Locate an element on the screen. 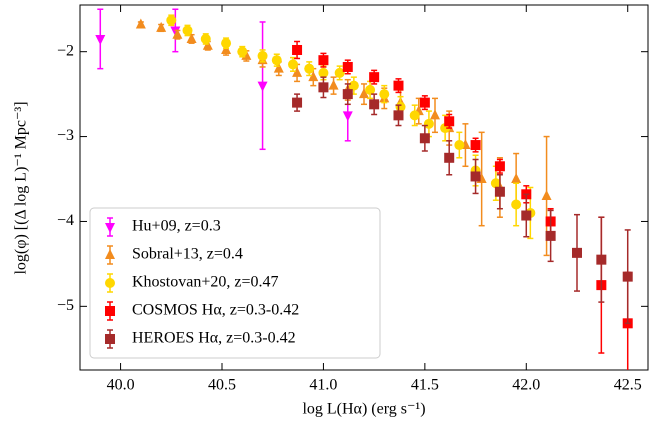 The width and height of the screenshot is (662, 425). legend-label: COSMOS Hα, z=0.3-0.42 is located at coordinates (215, 310).